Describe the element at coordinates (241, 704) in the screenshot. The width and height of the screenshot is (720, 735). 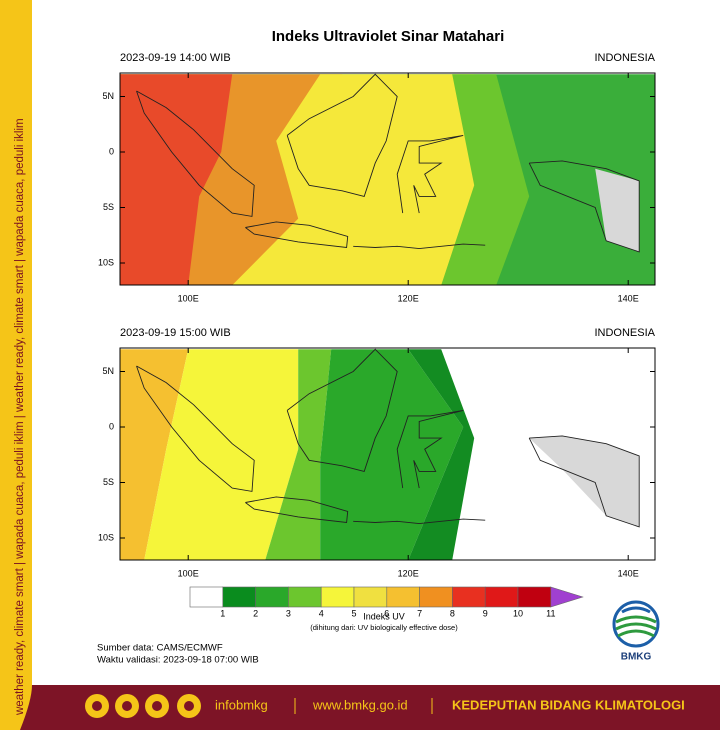
I see `footer-handle: infobmkg` at that location.